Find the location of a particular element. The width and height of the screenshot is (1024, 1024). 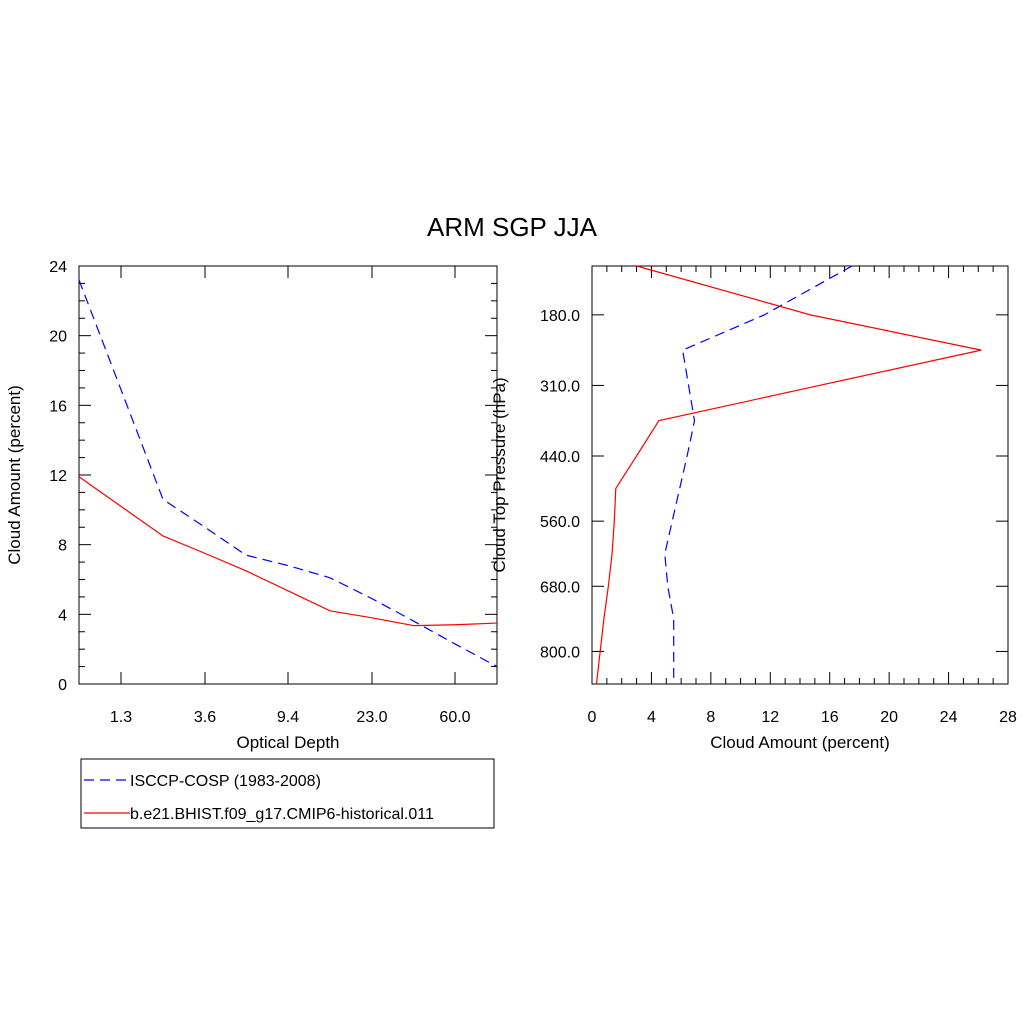

x-tick-label: 4 is located at coordinates (651, 717).